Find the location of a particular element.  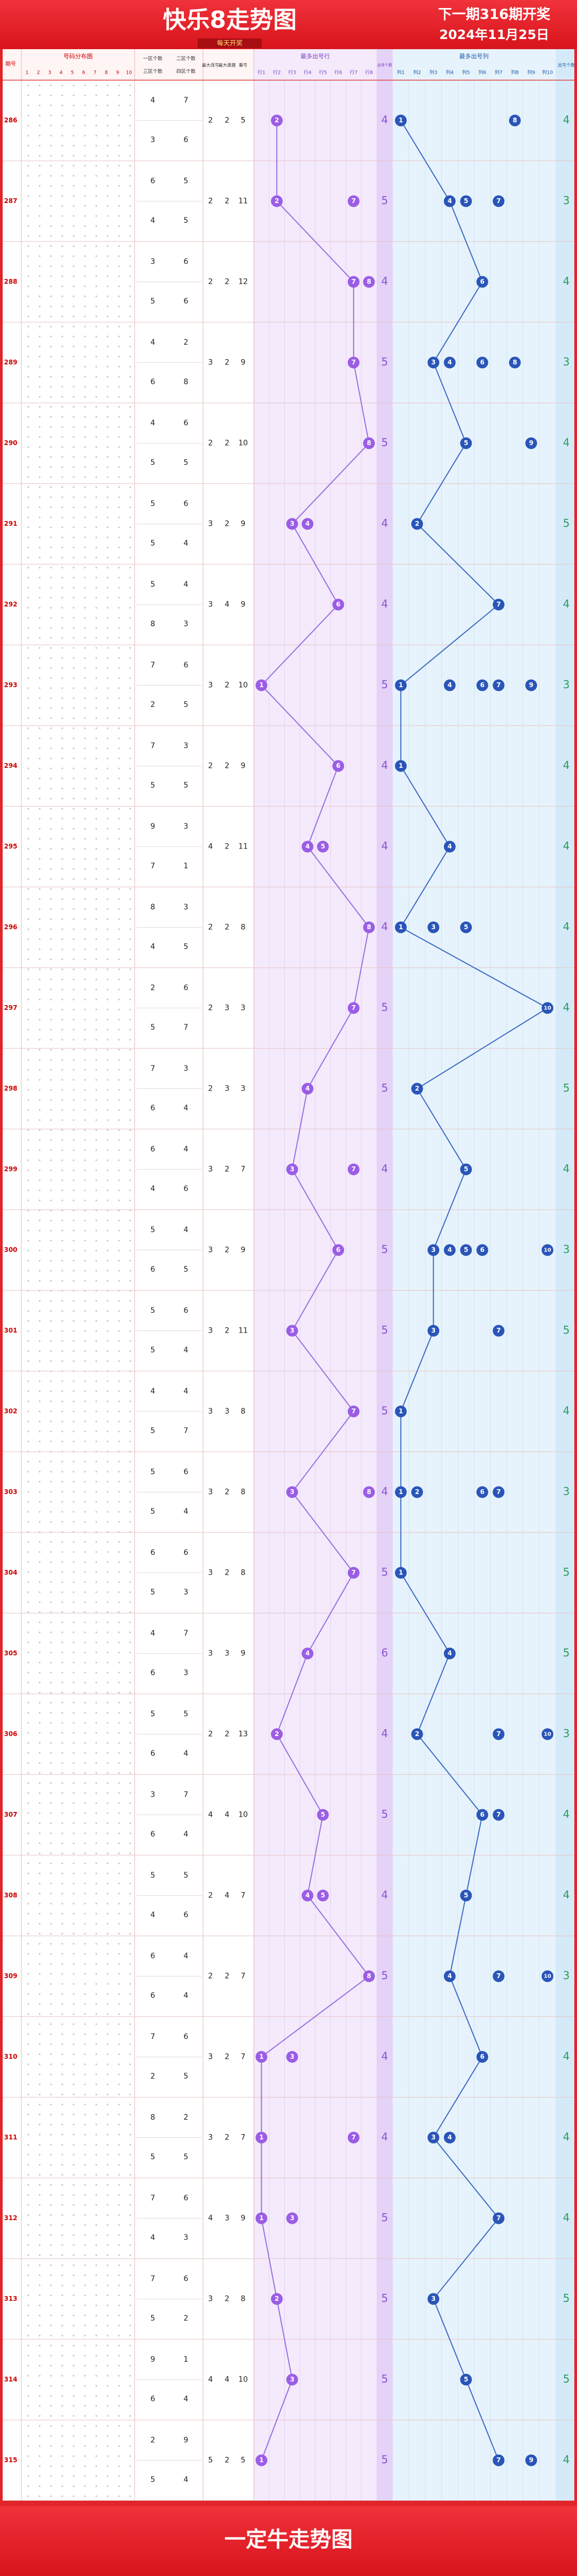

stat: 13 is located at coordinates (243, 1734).